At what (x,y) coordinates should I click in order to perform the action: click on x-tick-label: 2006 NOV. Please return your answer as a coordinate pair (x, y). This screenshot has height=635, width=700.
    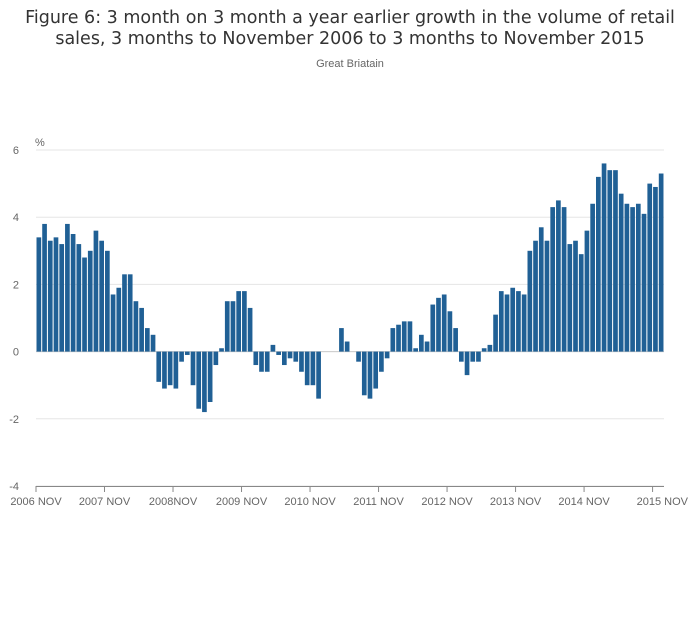
    Looking at the image, I should click on (36, 502).